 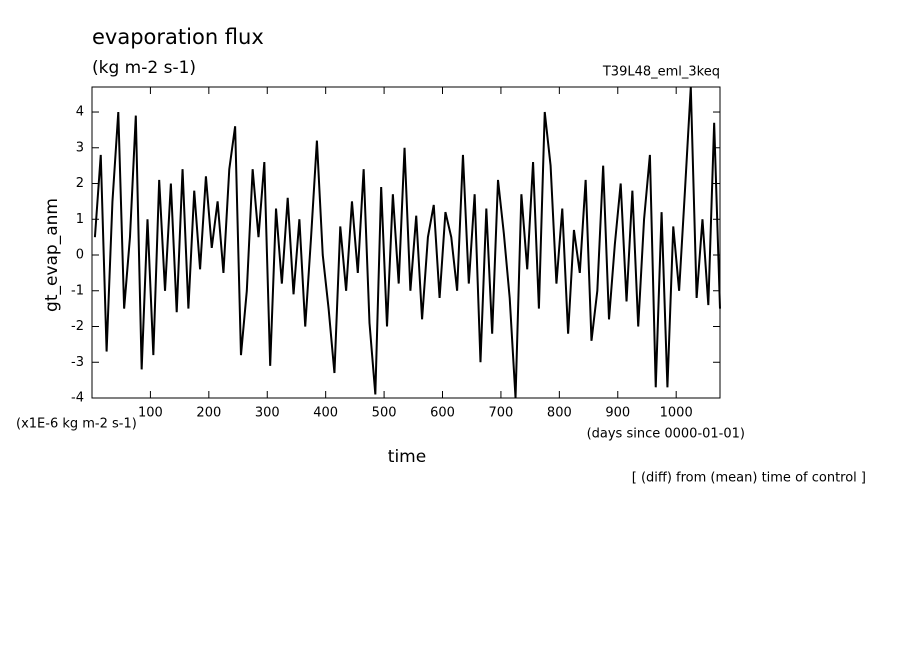 What do you see at coordinates (77, 326) in the screenshot?
I see `y-tick-label: -2` at bounding box center [77, 326].